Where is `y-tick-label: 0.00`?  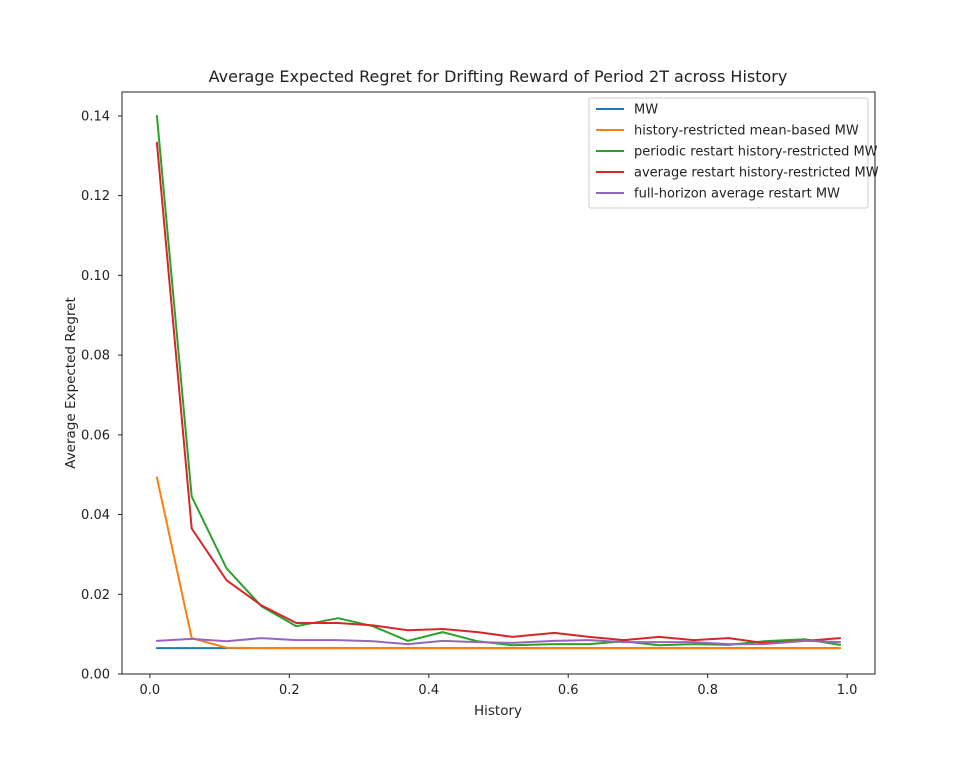
y-tick-label: 0.00 is located at coordinates (95, 675).